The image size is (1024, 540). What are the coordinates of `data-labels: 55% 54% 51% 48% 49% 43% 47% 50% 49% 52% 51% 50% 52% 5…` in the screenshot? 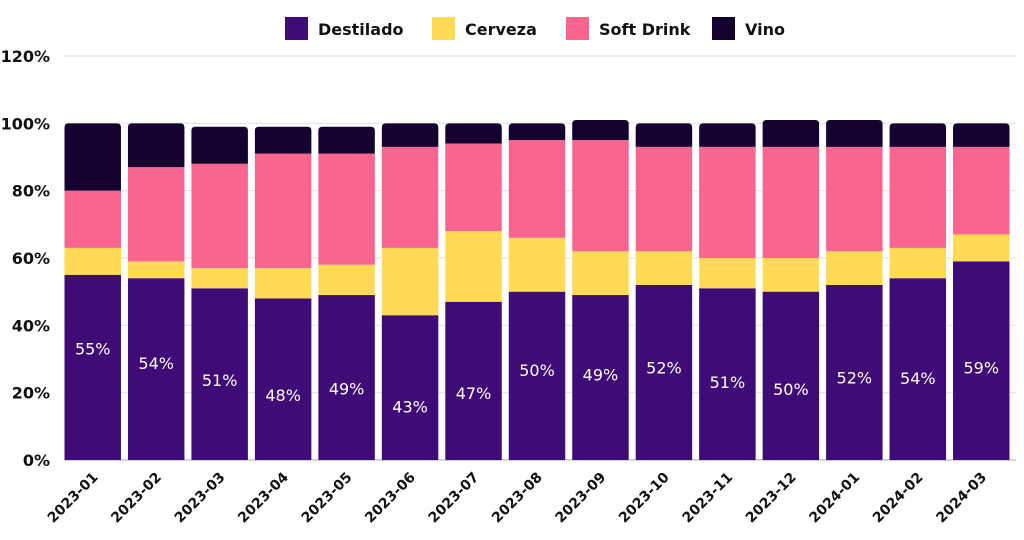 It's located at (537, 377).